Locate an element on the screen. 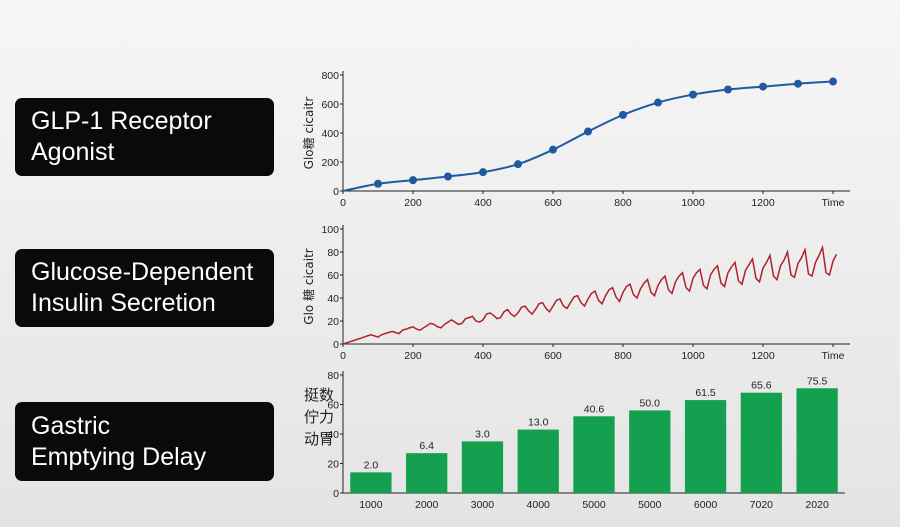  x-tick-label: 7020 is located at coordinates (762, 505).